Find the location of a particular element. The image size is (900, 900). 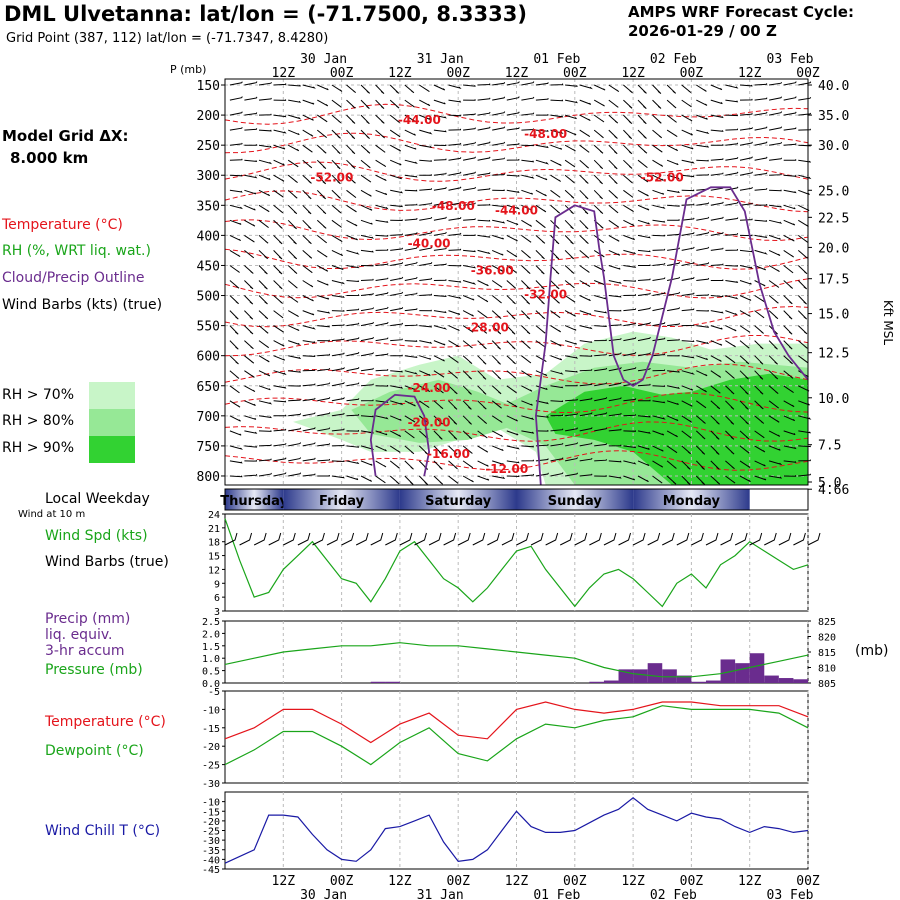

y-tick-label: 2.0 is located at coordinates (211, 634).